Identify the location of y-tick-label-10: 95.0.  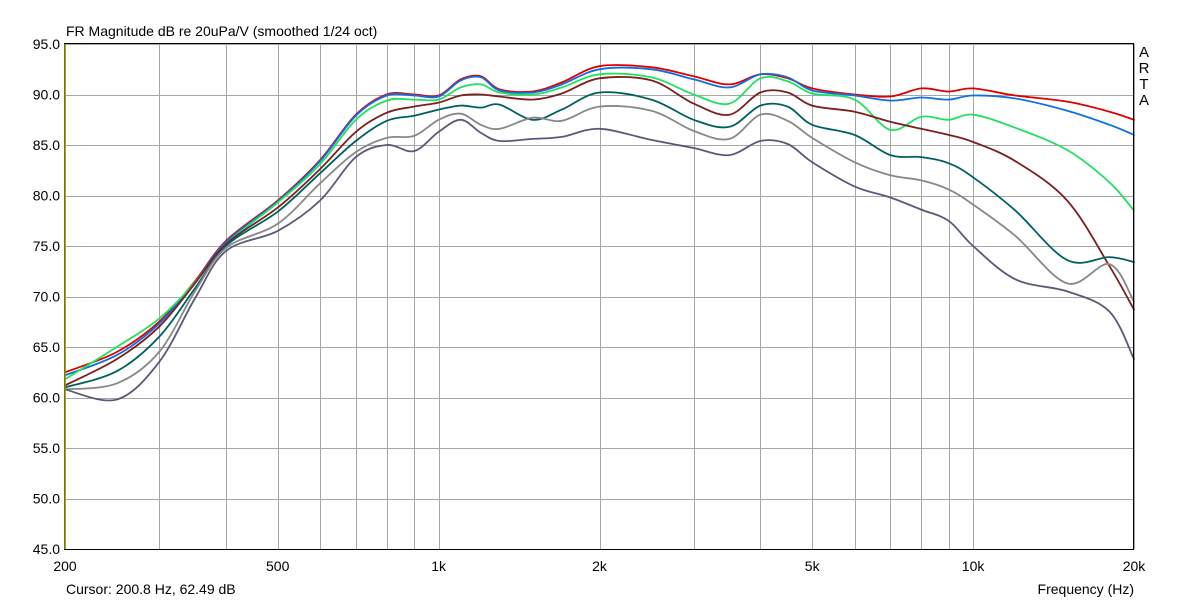
(46, 44).